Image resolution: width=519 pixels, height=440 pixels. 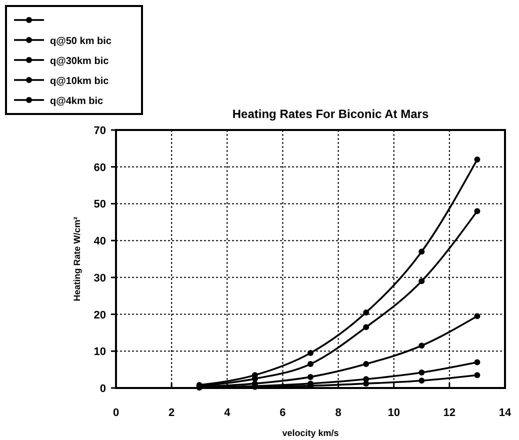 I want to click on legend-label: q@50 km bic, so click(x=81, y=41).